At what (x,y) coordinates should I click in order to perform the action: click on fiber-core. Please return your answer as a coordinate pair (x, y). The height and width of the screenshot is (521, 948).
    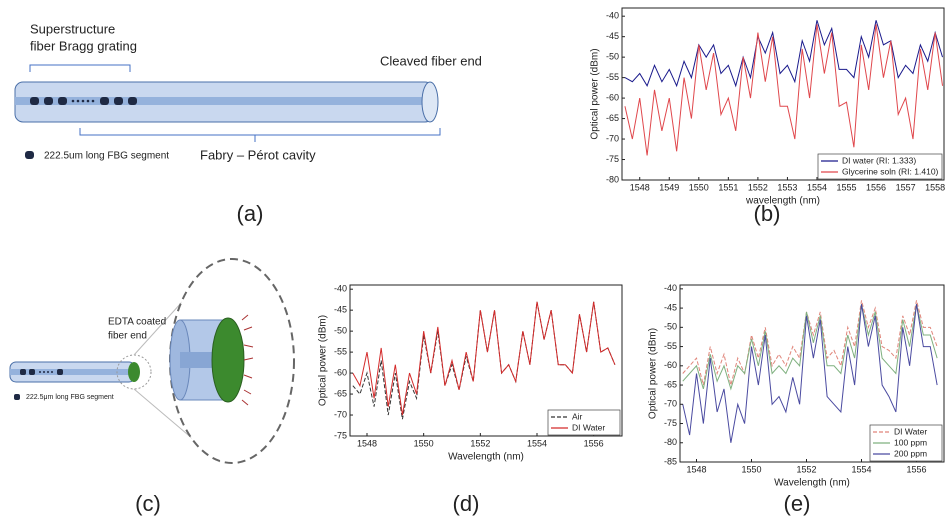
    Looking at the image, I should click on (224, 101).